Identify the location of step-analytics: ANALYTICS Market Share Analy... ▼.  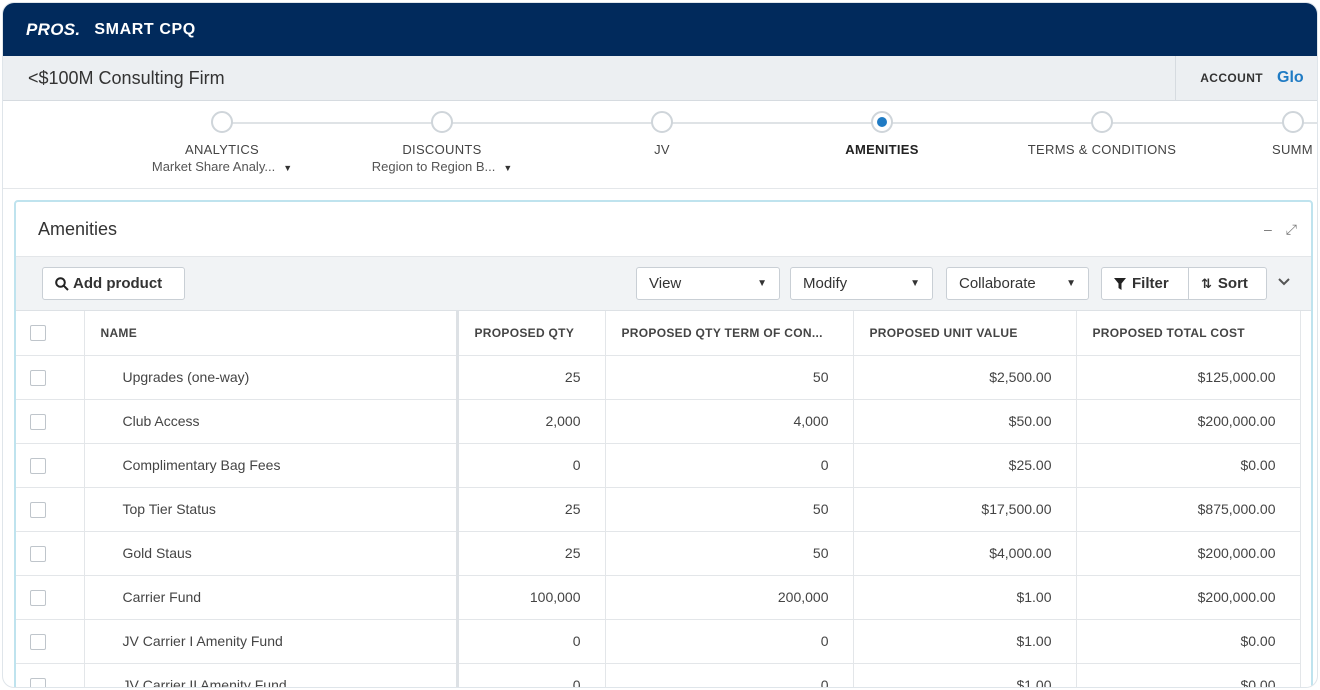
(222, 142).